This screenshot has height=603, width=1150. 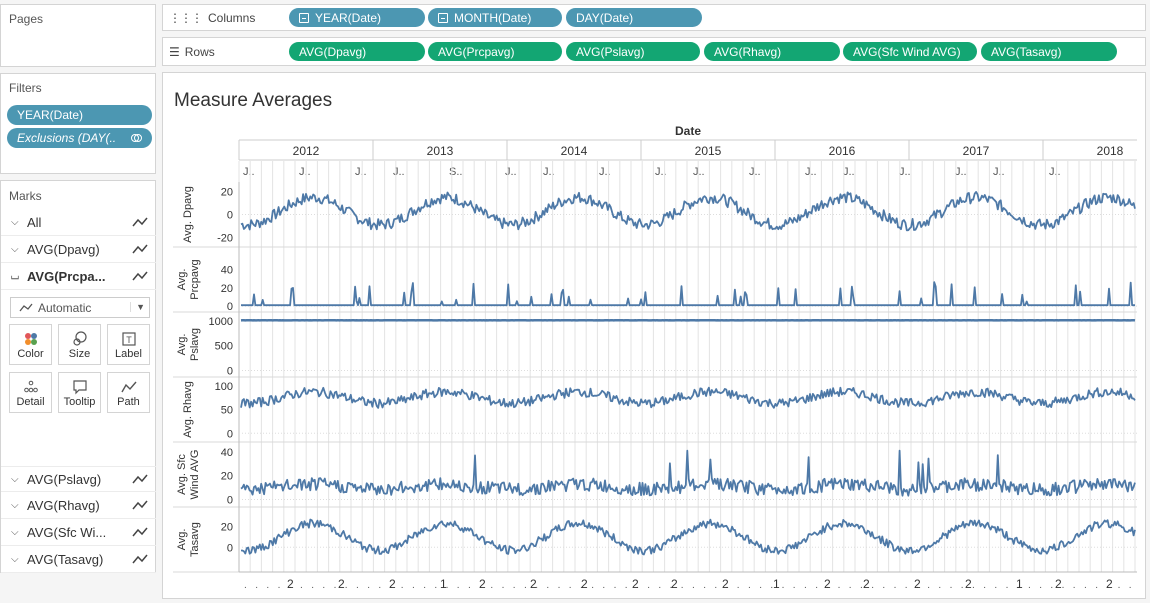 I want to click on path-button: Path, so click(x=128, y=392).